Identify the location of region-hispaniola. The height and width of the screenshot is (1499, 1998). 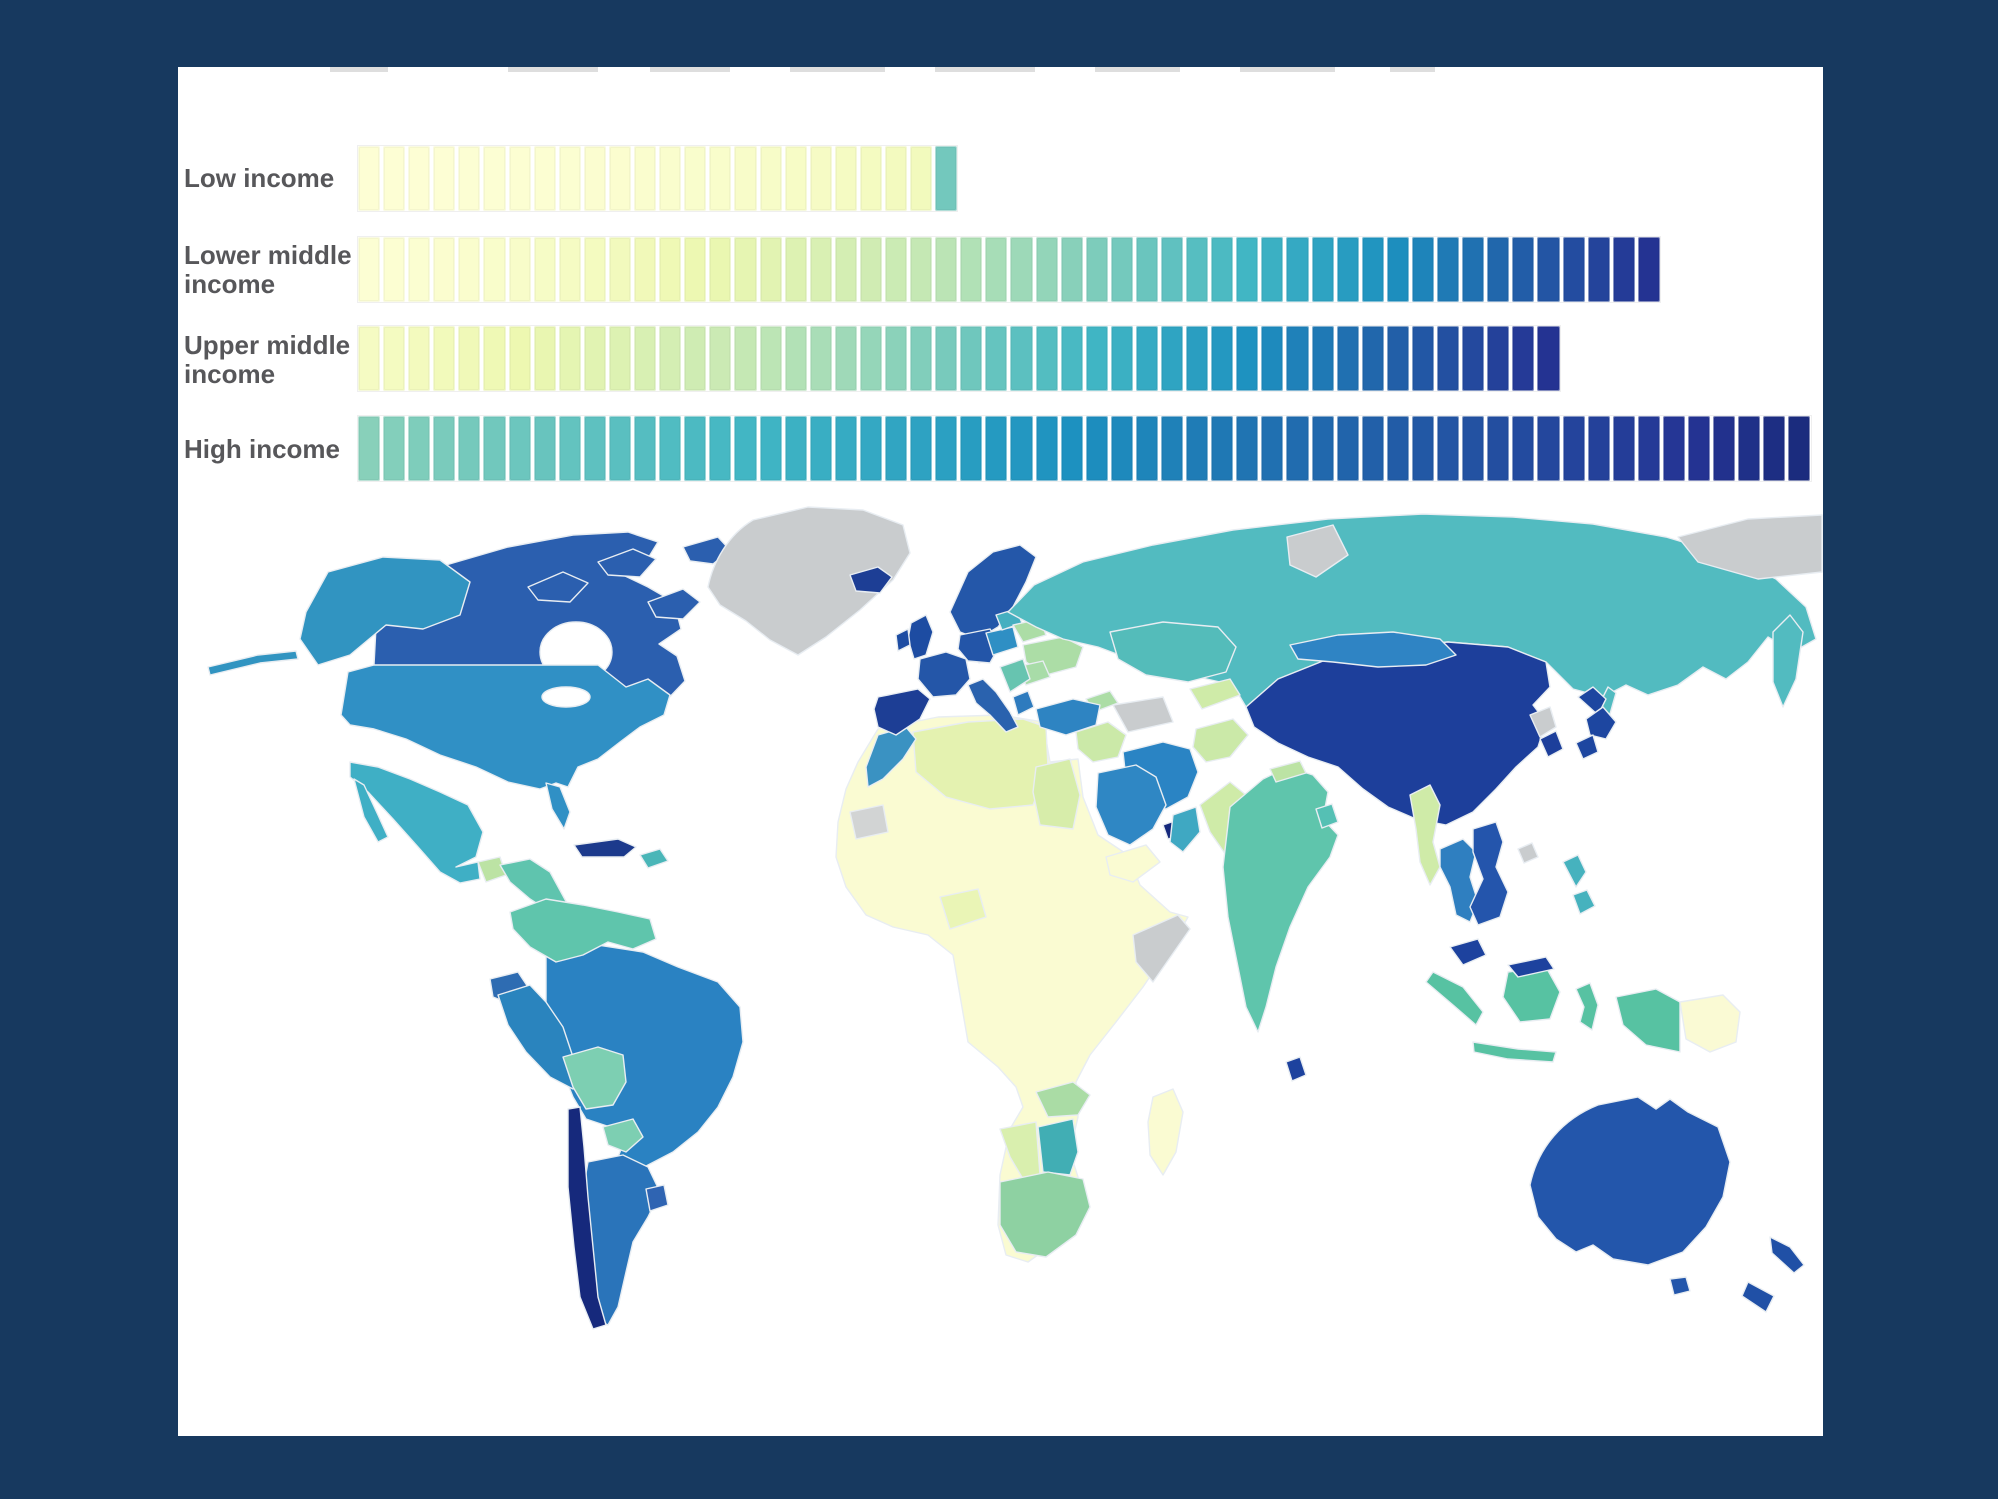
(654, 858).